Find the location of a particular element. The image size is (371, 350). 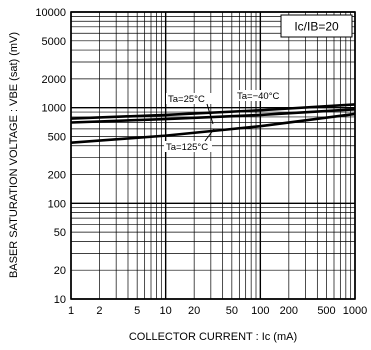

x-tick-label: 20 is located at coordinates (194, 311).